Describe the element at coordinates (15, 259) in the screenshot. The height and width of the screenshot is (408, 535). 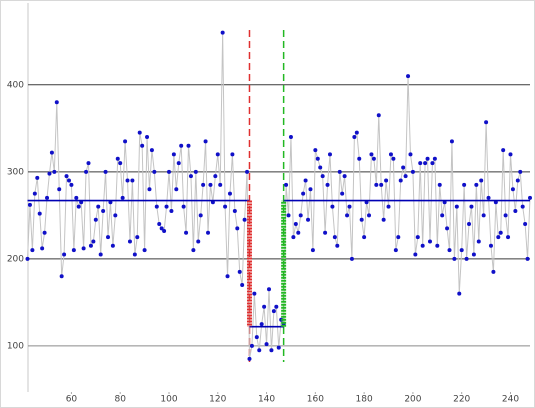
I see `y-tick-label: 200` at that location.